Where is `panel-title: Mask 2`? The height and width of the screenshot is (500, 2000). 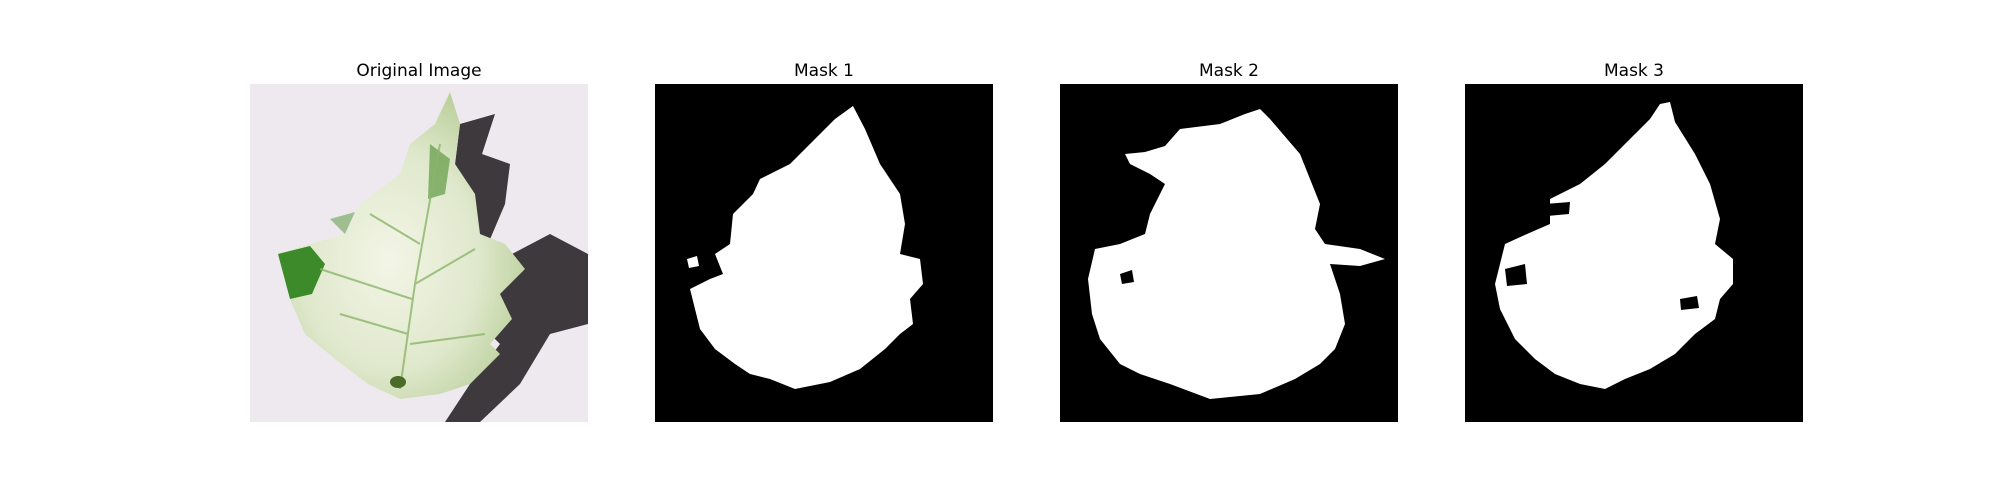
panel-title: Mask 2 is located at coordinates (1228, 71).